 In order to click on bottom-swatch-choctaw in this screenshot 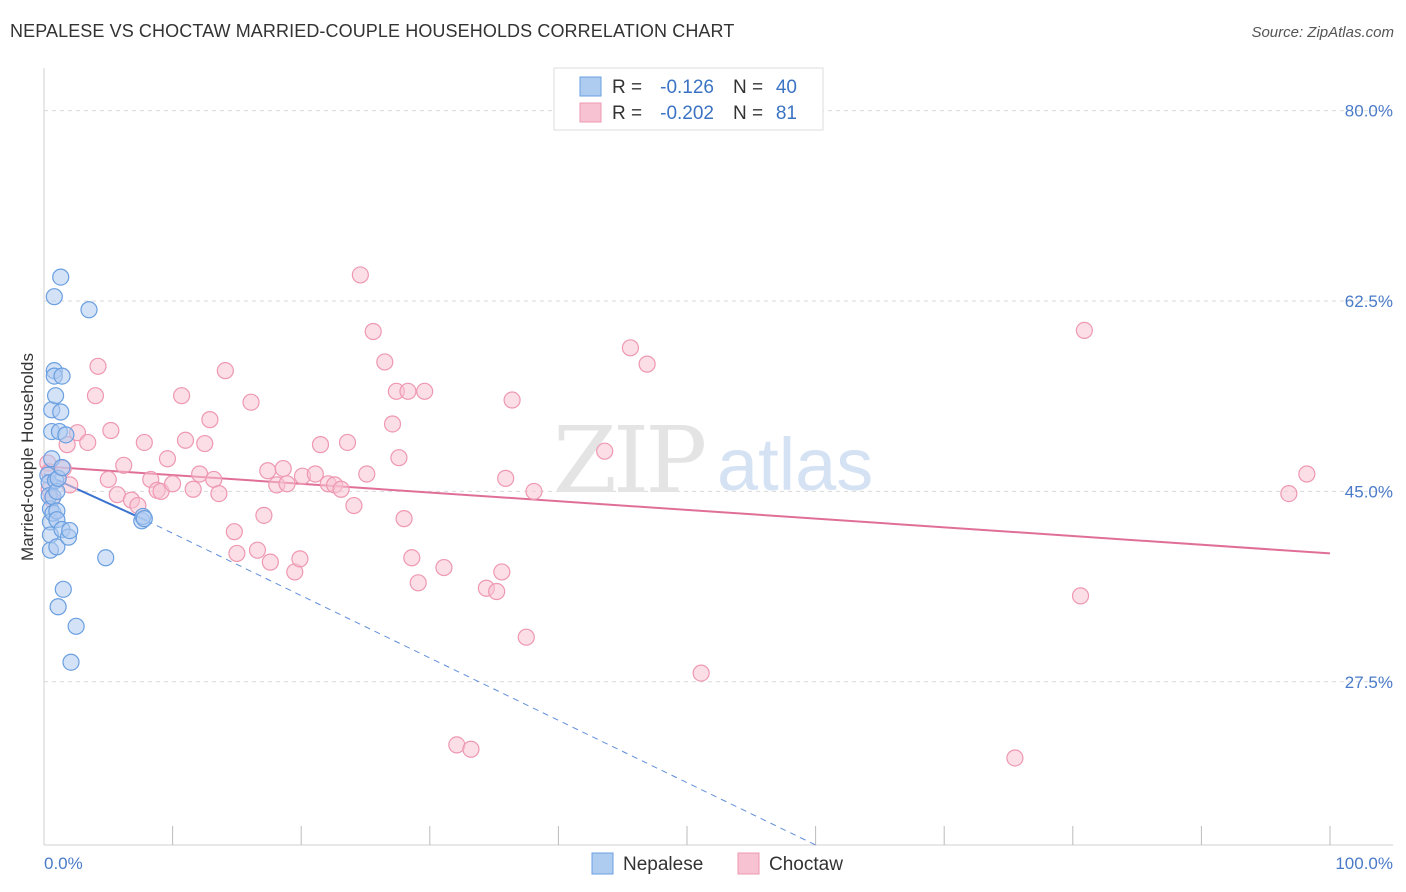, I will do `click(748, 863)`.